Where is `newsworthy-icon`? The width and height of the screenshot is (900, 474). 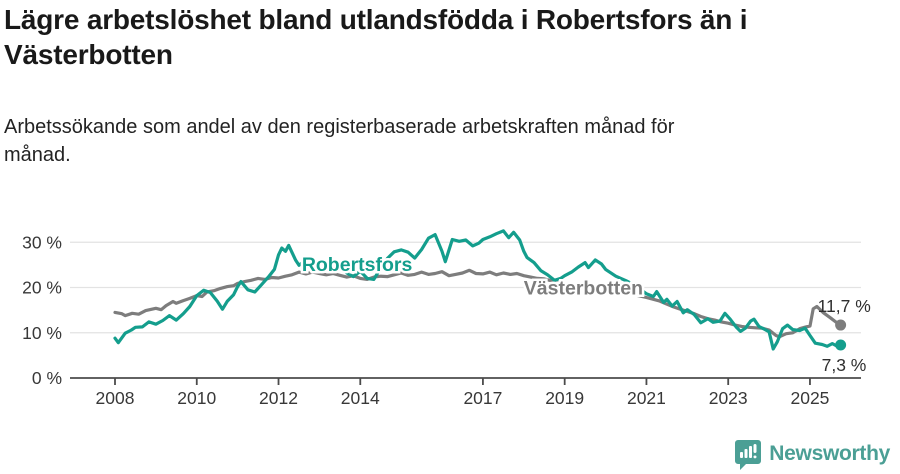 newsworthy-icon is located at coordinates (748, 454).